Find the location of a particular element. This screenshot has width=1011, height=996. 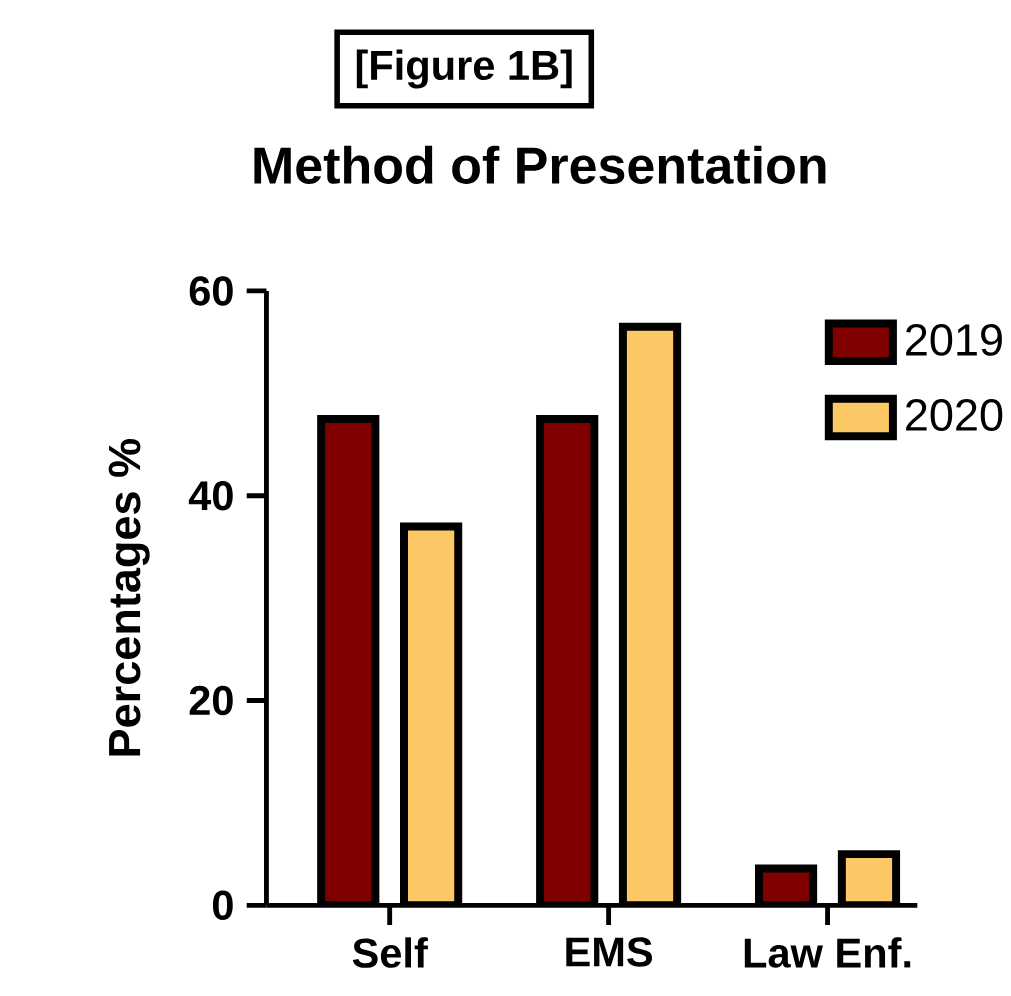

y-tick-label: 0 is located at coordinates (222, 905).